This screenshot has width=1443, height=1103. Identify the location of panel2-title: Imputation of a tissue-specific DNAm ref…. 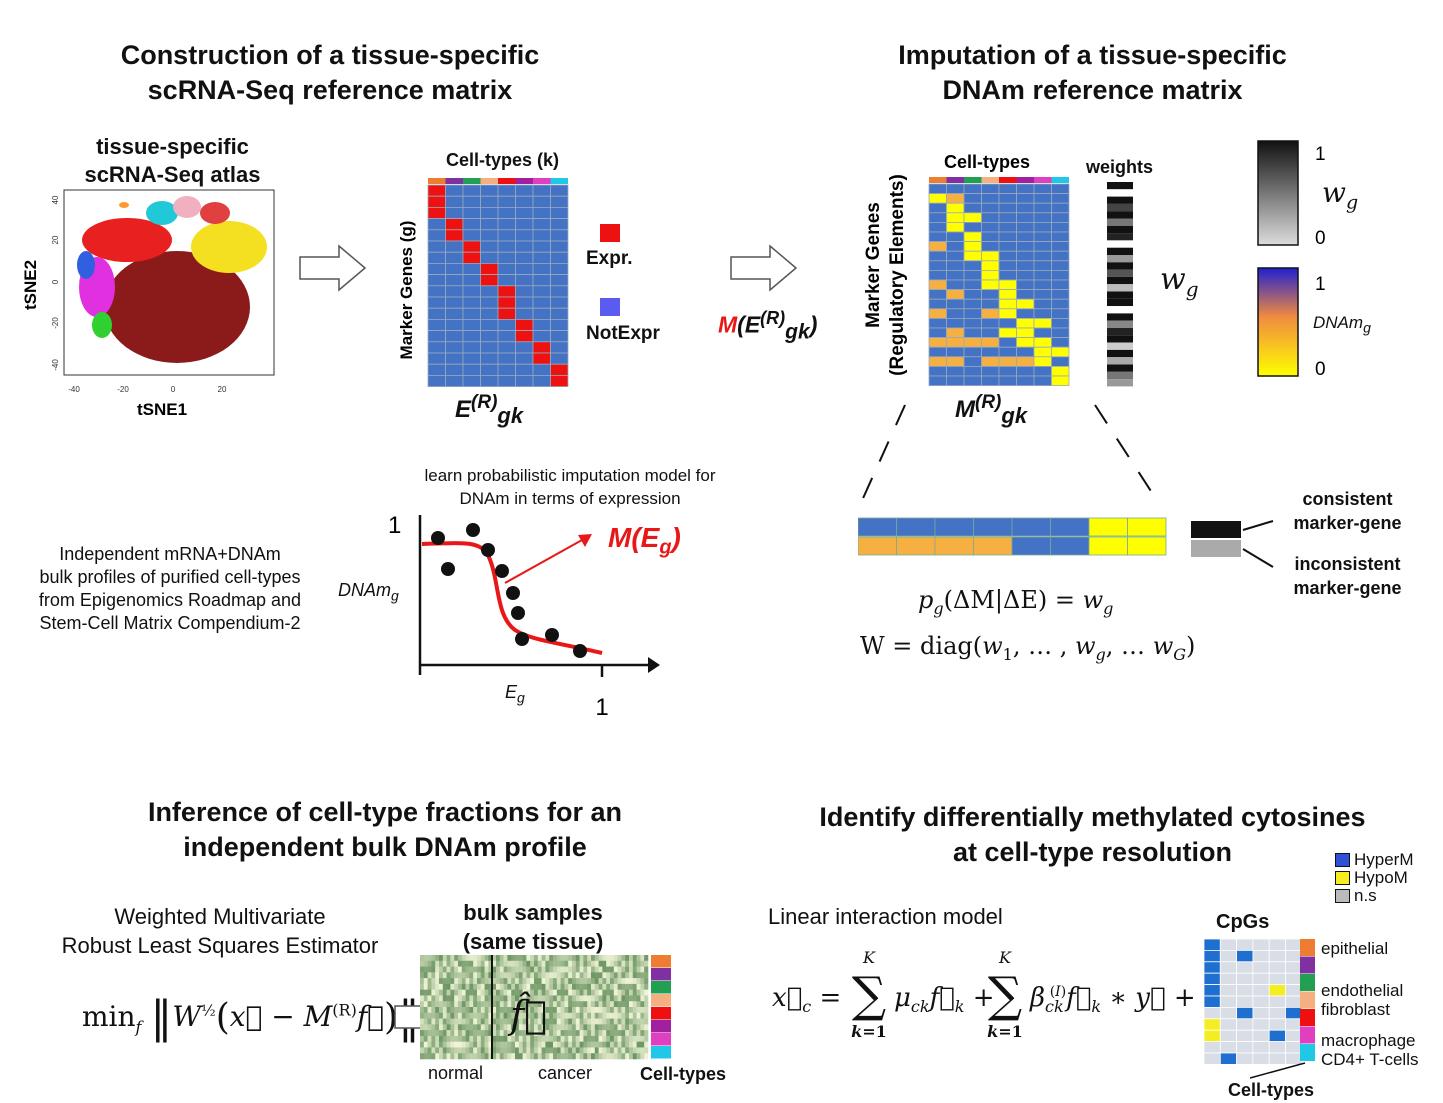
(1092, 73).